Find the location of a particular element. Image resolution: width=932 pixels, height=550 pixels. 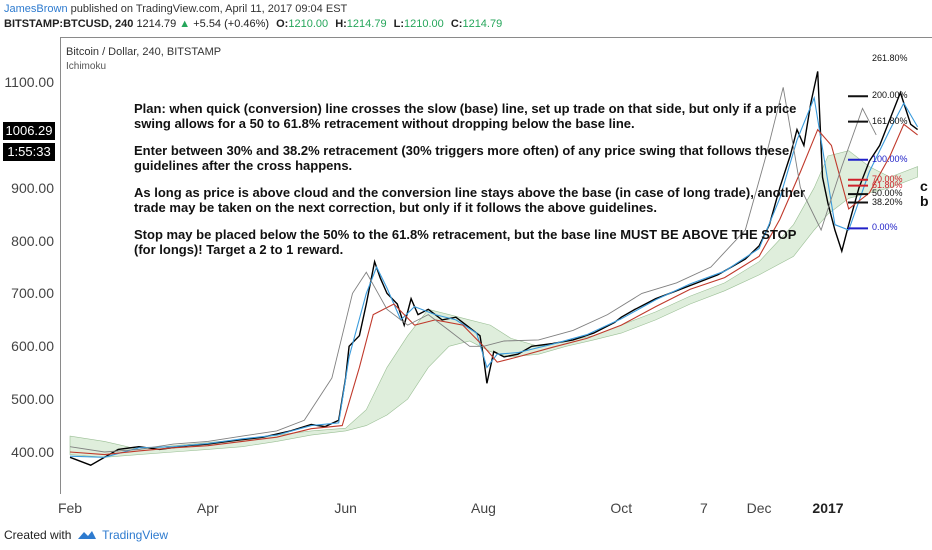

symbol-label: BITSTAMP:BTCUSD, 240 is located at coordinates (69, 24).